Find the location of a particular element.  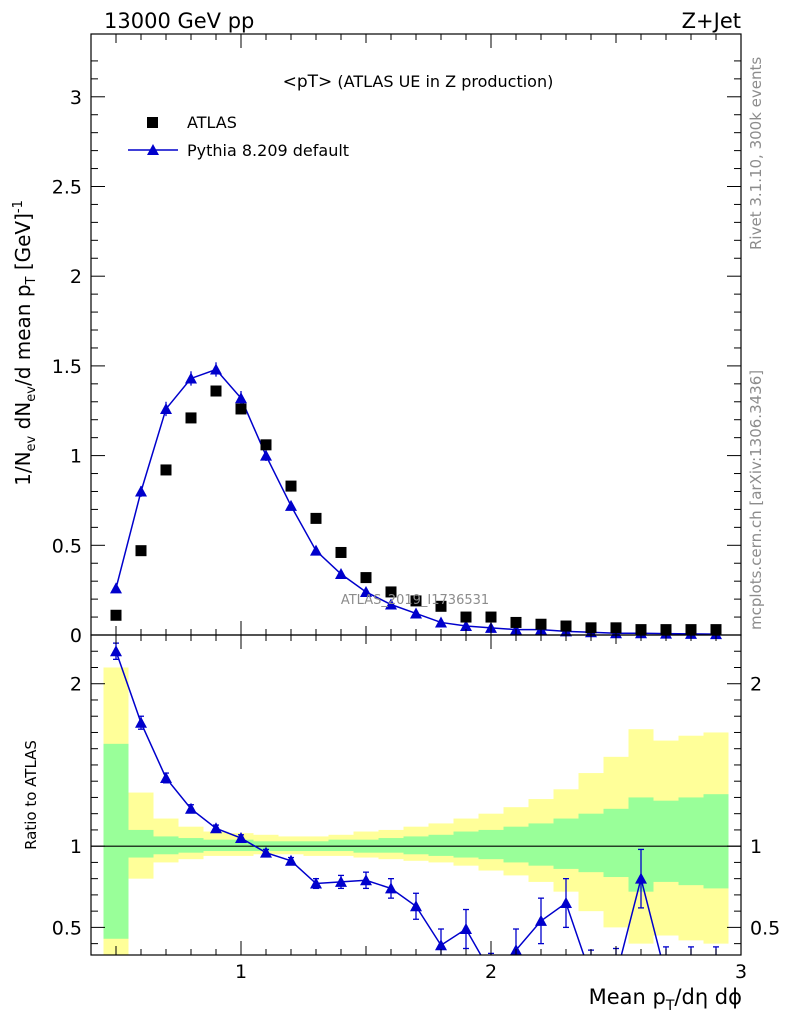

y-tick-label-main: 1 is located at coordinates (76, 457).